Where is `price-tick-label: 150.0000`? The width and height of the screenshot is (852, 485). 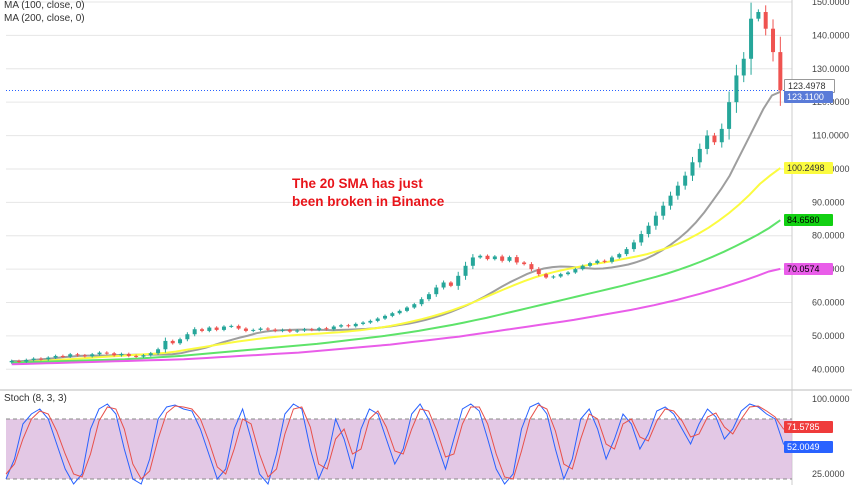
price-tick-label: 150.0000 is located at coordinates (831, 3).